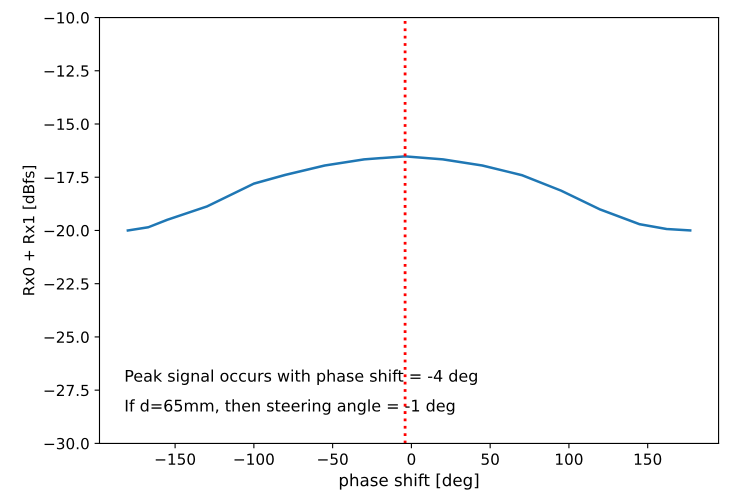 Image resolution: width=737 pixels, height=501 pixels. Describe the element at coordinates (66, 390) in the screenshot. I see `y-tick-label: −27.5` at that location.